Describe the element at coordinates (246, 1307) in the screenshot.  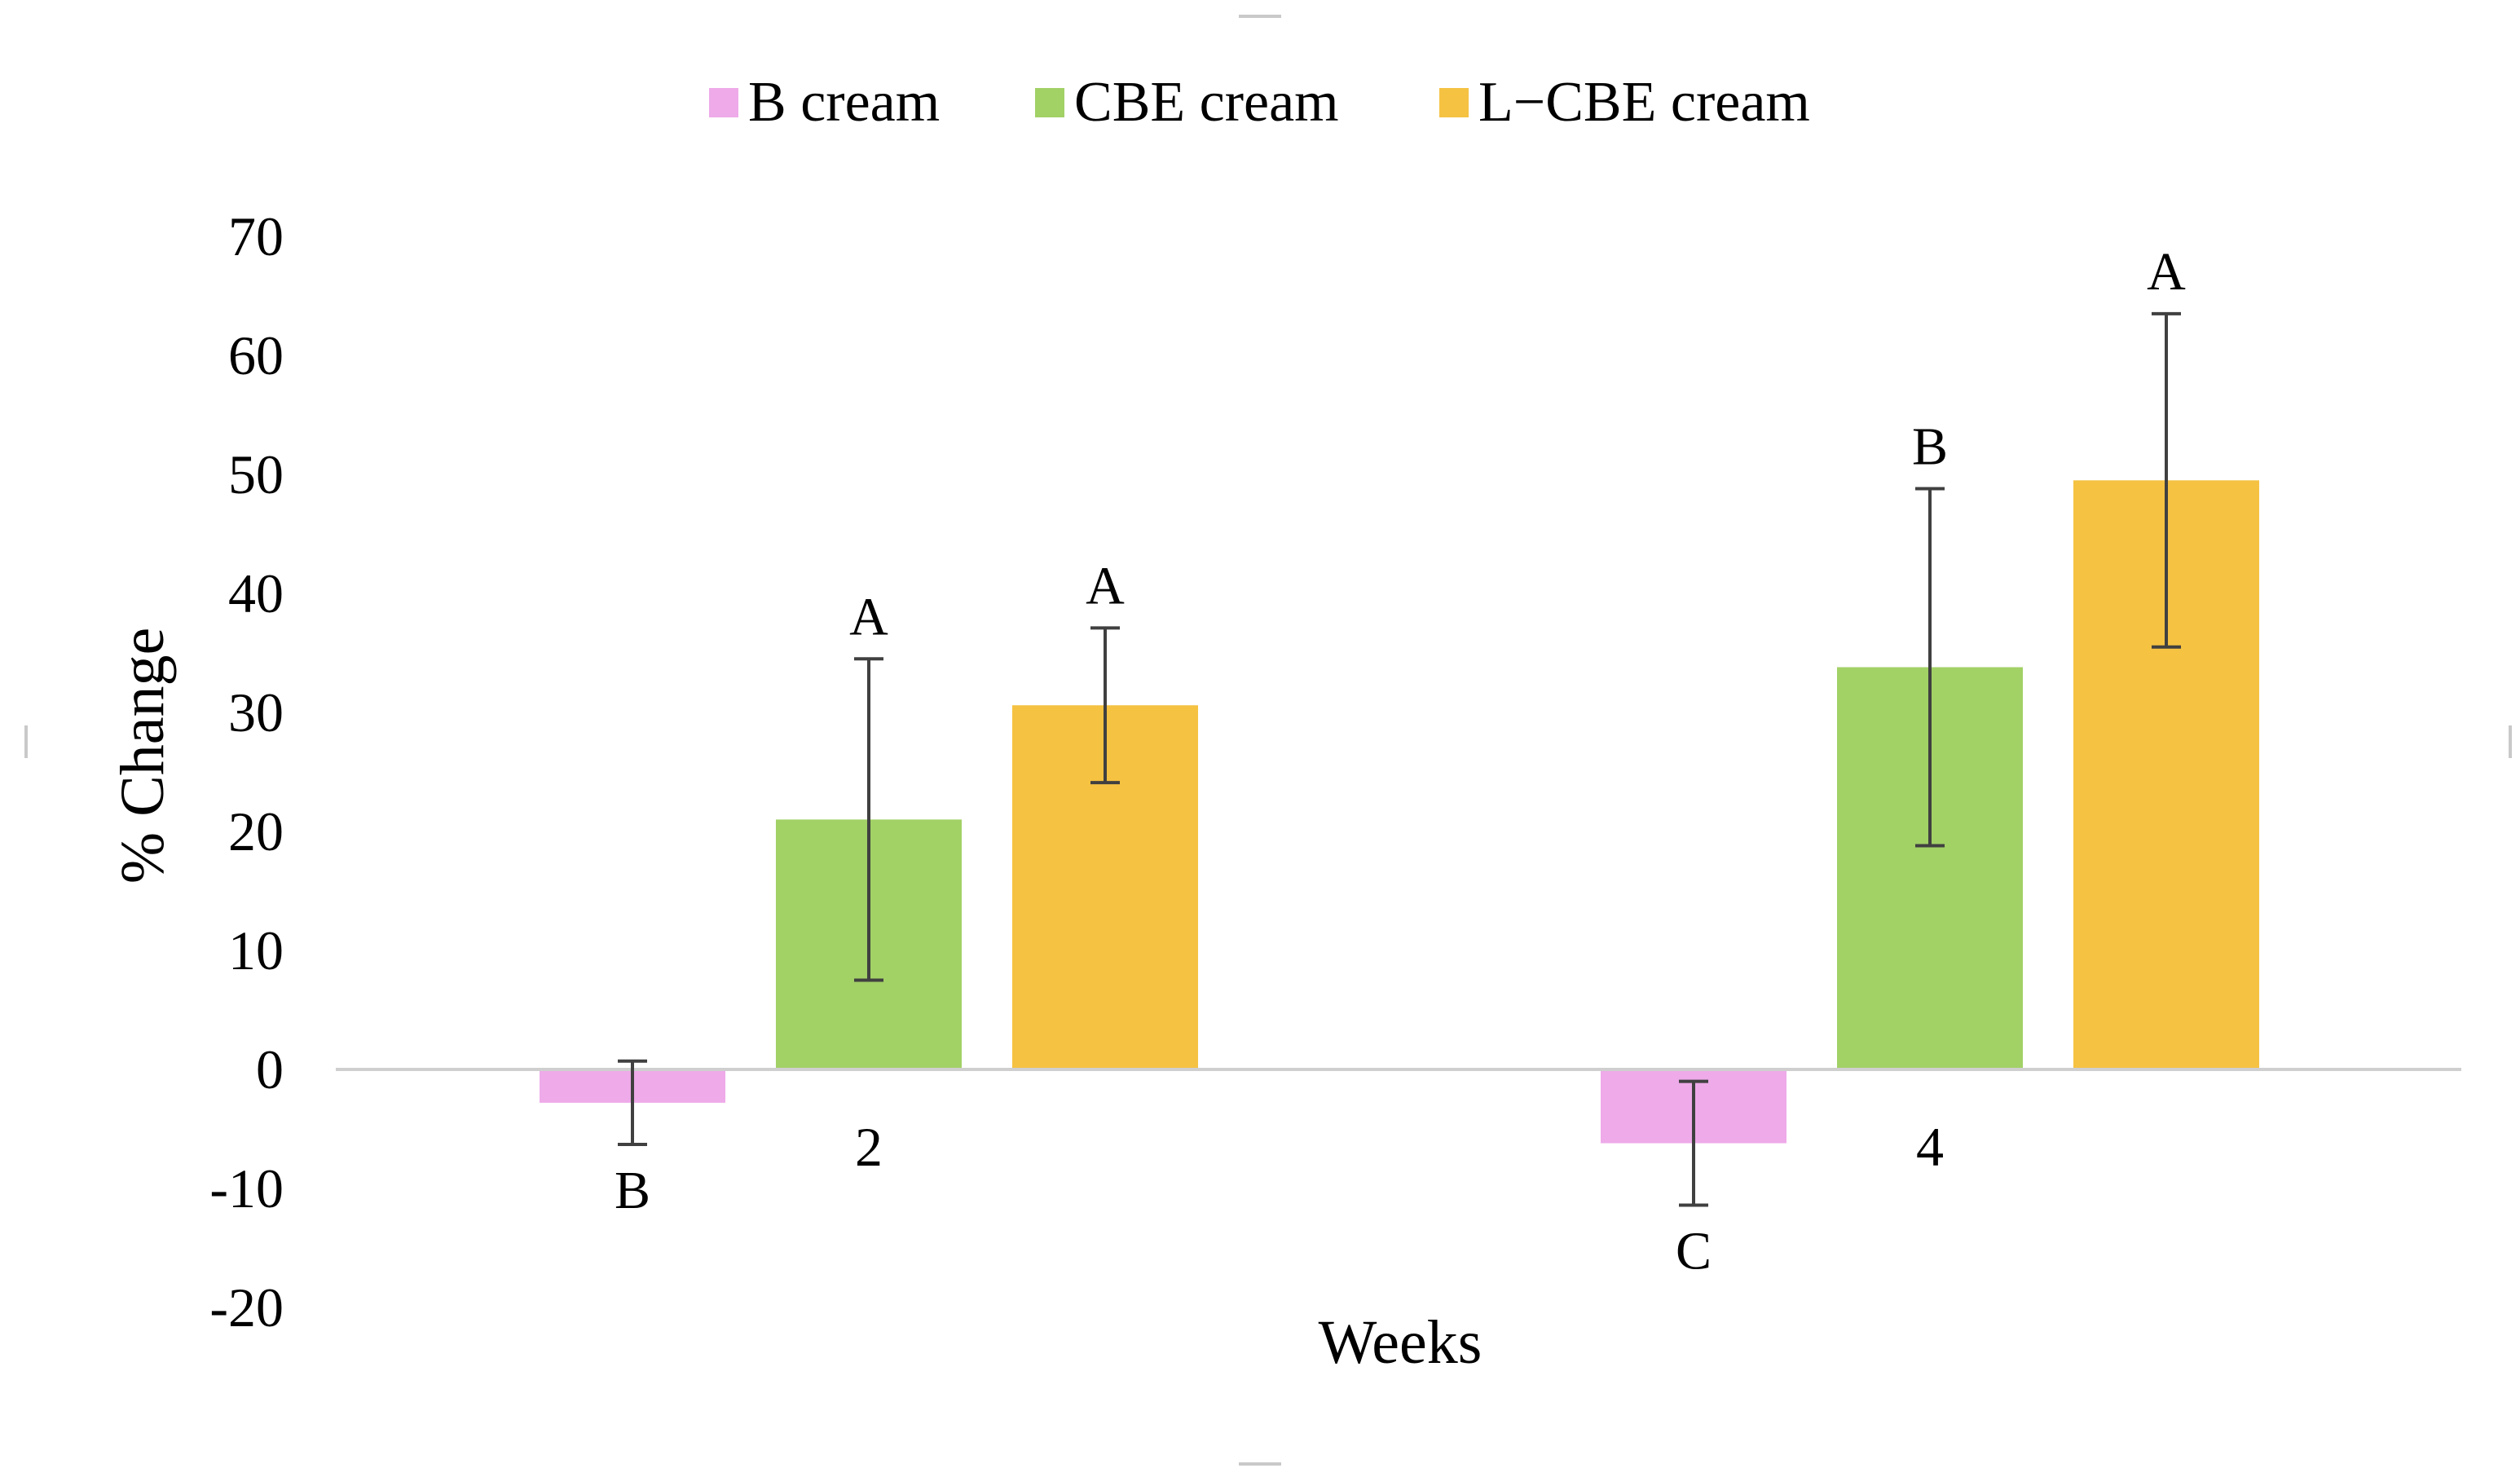
I see `y-tick-label: -20` at that location.